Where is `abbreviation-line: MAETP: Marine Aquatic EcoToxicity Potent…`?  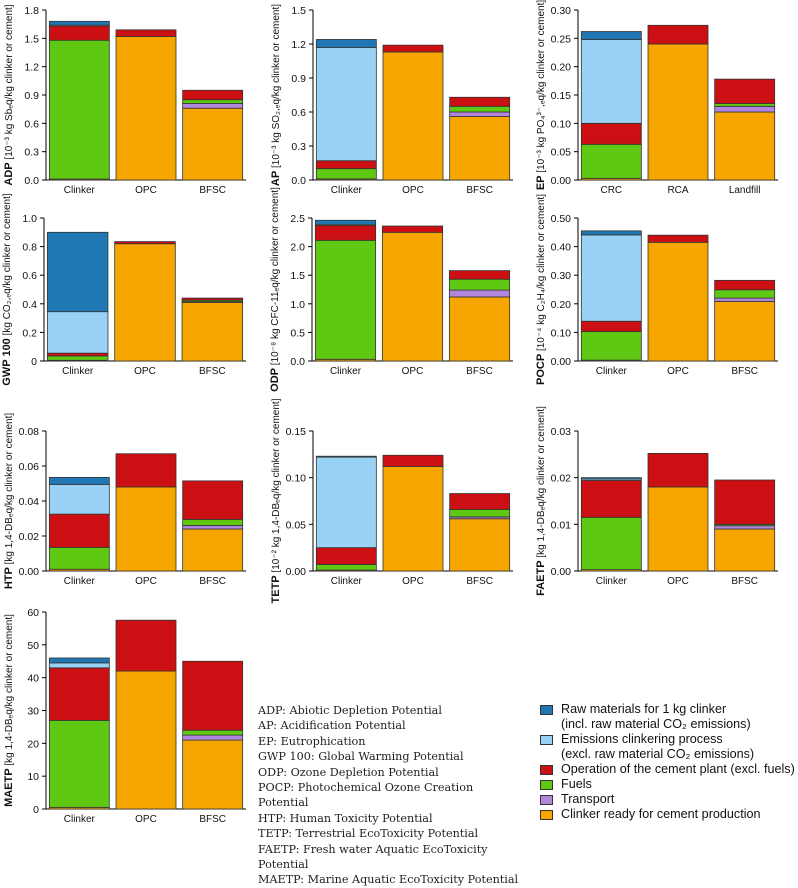
abbreviation-line: MAETP: Marine Aquatic EcoToxicity Potent… is located at coordinates (388, 880).